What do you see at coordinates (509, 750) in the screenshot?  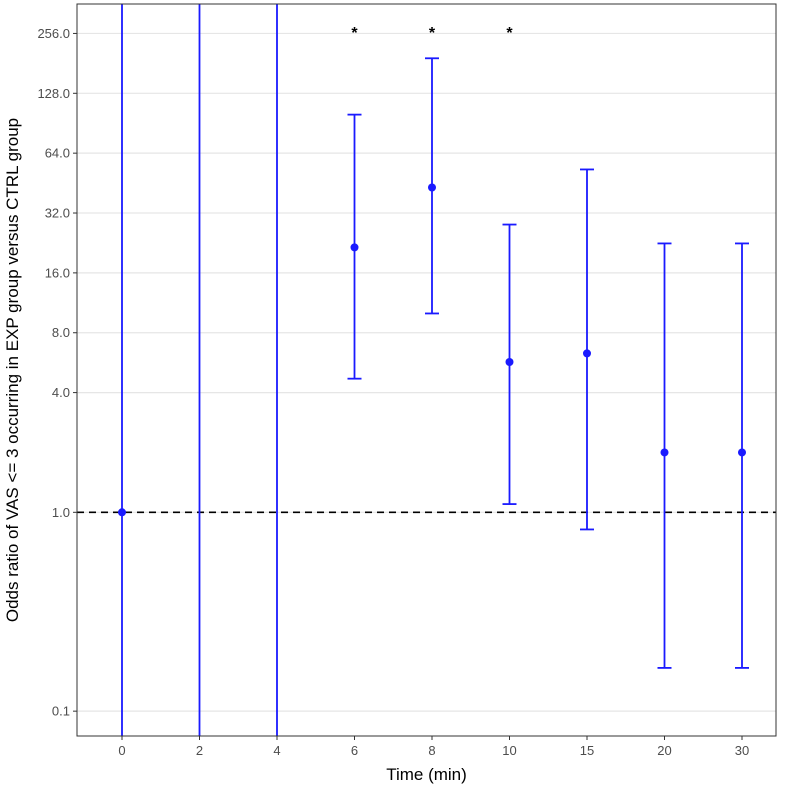 I see `x-tick-label-10: 10` at bounding box center [509, 750].